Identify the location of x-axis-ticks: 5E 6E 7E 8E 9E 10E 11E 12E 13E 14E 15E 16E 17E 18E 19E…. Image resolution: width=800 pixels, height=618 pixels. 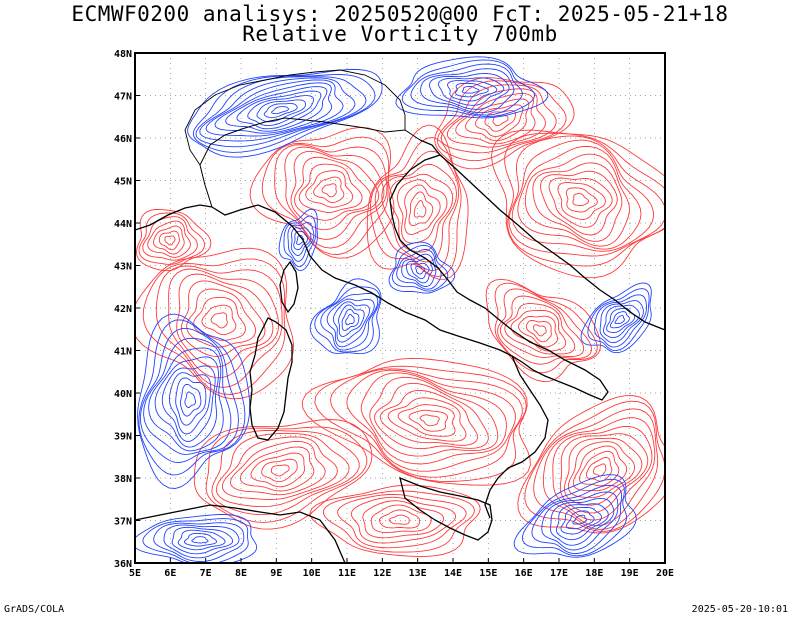
(401, 568).